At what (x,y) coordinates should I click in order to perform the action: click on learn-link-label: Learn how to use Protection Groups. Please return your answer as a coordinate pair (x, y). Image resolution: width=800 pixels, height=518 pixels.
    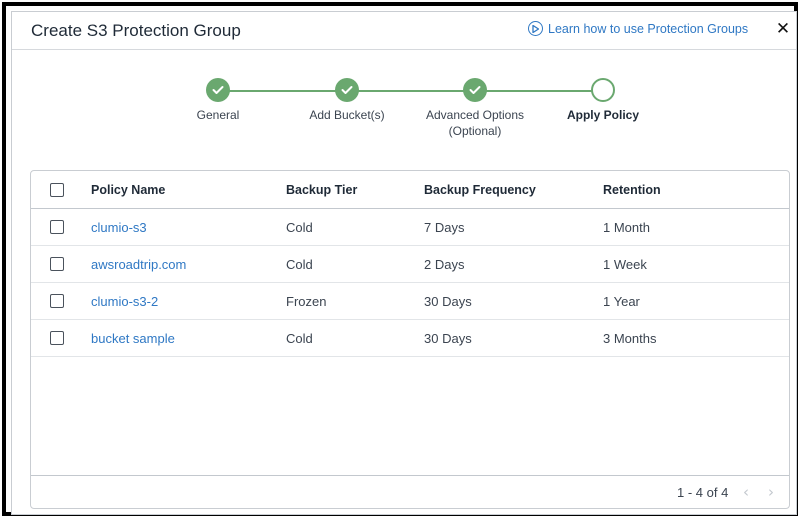
    Looking at the image, I should click on (648, 28).